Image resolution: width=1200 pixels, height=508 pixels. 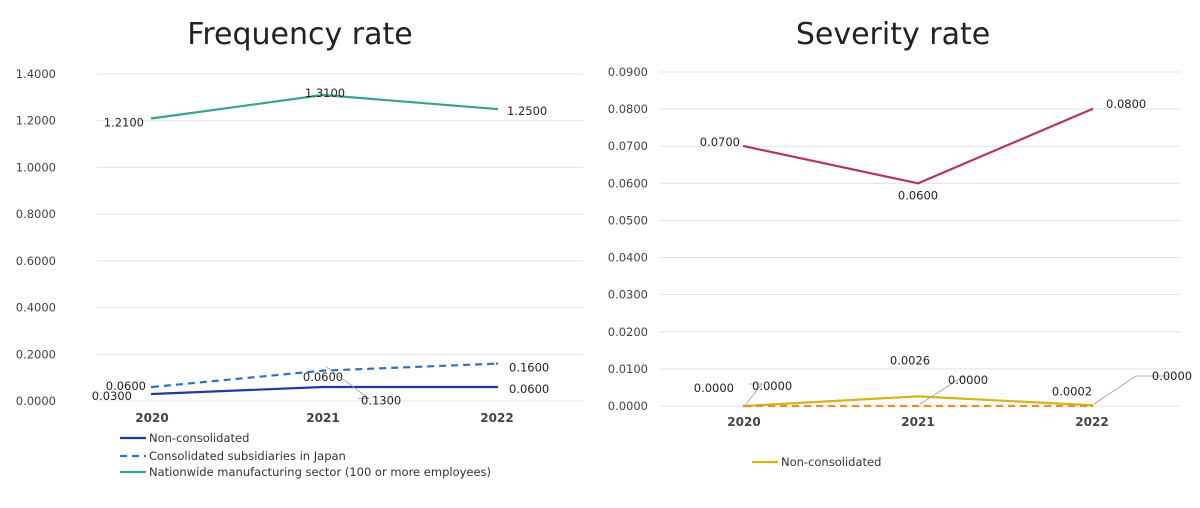 What do you see at coordinates (36, 121) in the screenshot?
I see `y-tick-label: 1.2000` at bounding box center [36, 121].